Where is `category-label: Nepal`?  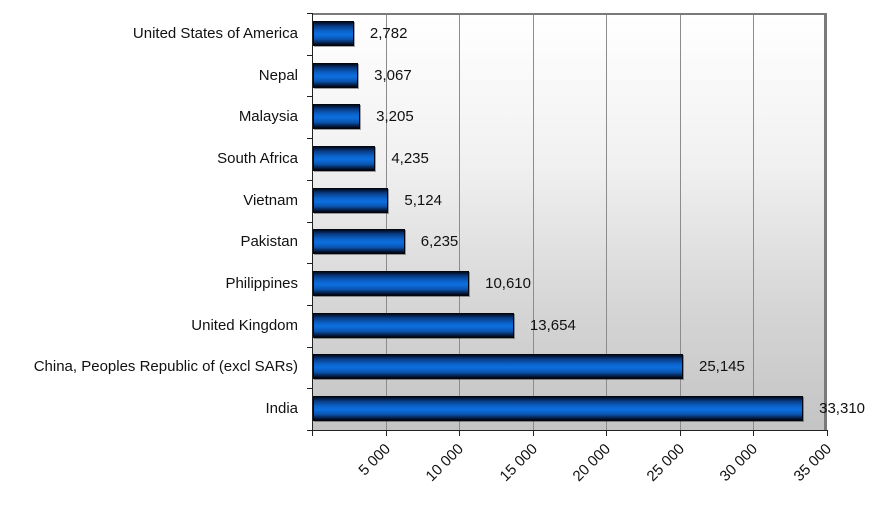 category-label: Nepal is located at coordinates (278, 75).